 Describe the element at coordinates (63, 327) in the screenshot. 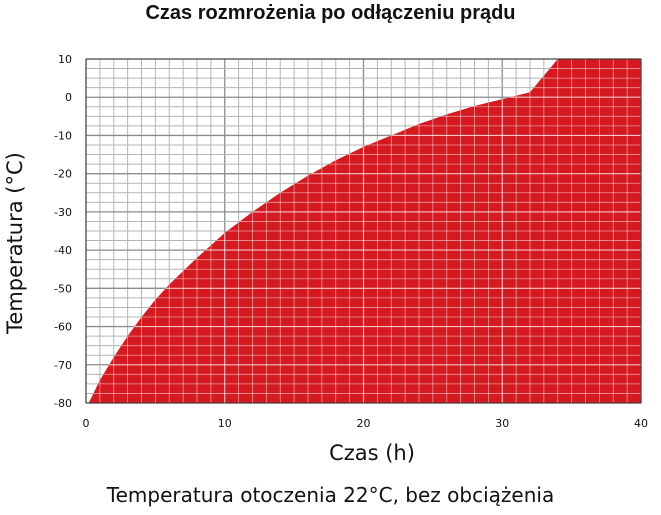

I see `y-tick-label: -60` at that location.